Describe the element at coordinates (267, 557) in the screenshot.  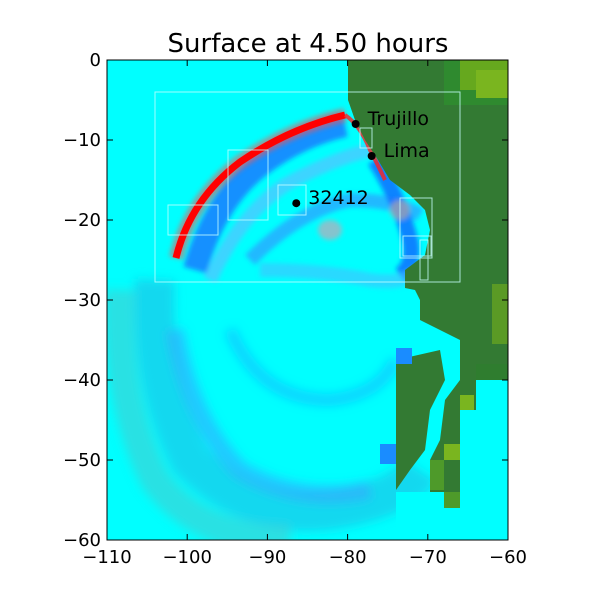
I see `x-tick-label: −90` at that location.